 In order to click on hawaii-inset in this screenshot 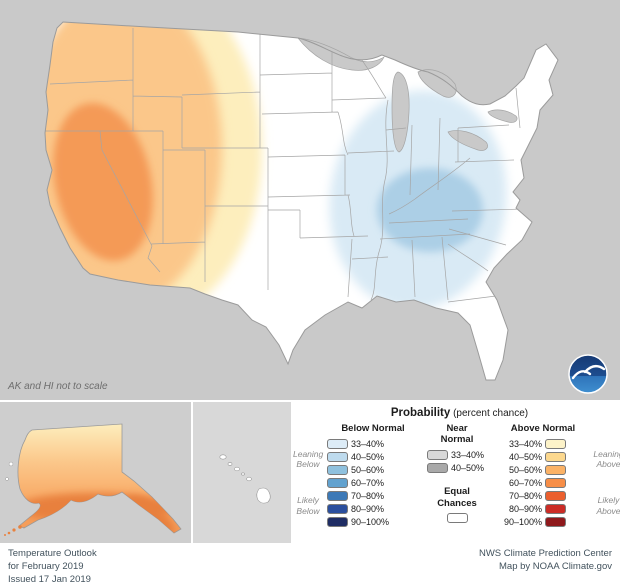, I will do `click(243, 472)`.